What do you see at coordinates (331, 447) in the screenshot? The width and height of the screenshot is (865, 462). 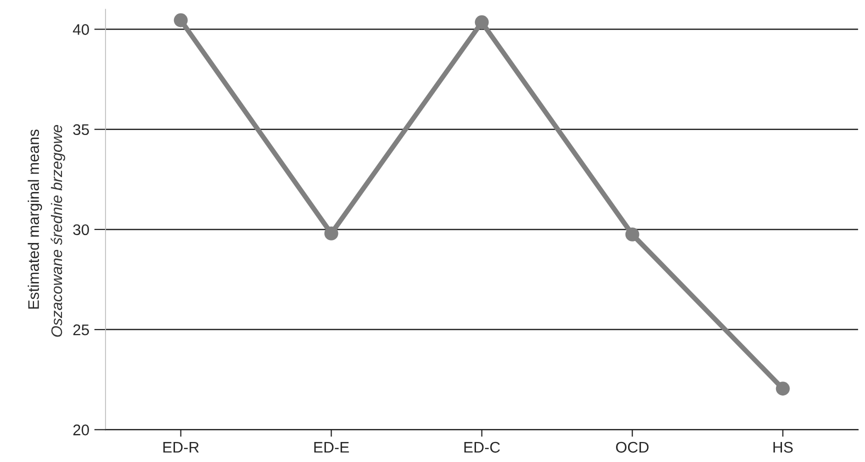 I see `x-tick-label: ED-E` at bounding box center [331, 447].